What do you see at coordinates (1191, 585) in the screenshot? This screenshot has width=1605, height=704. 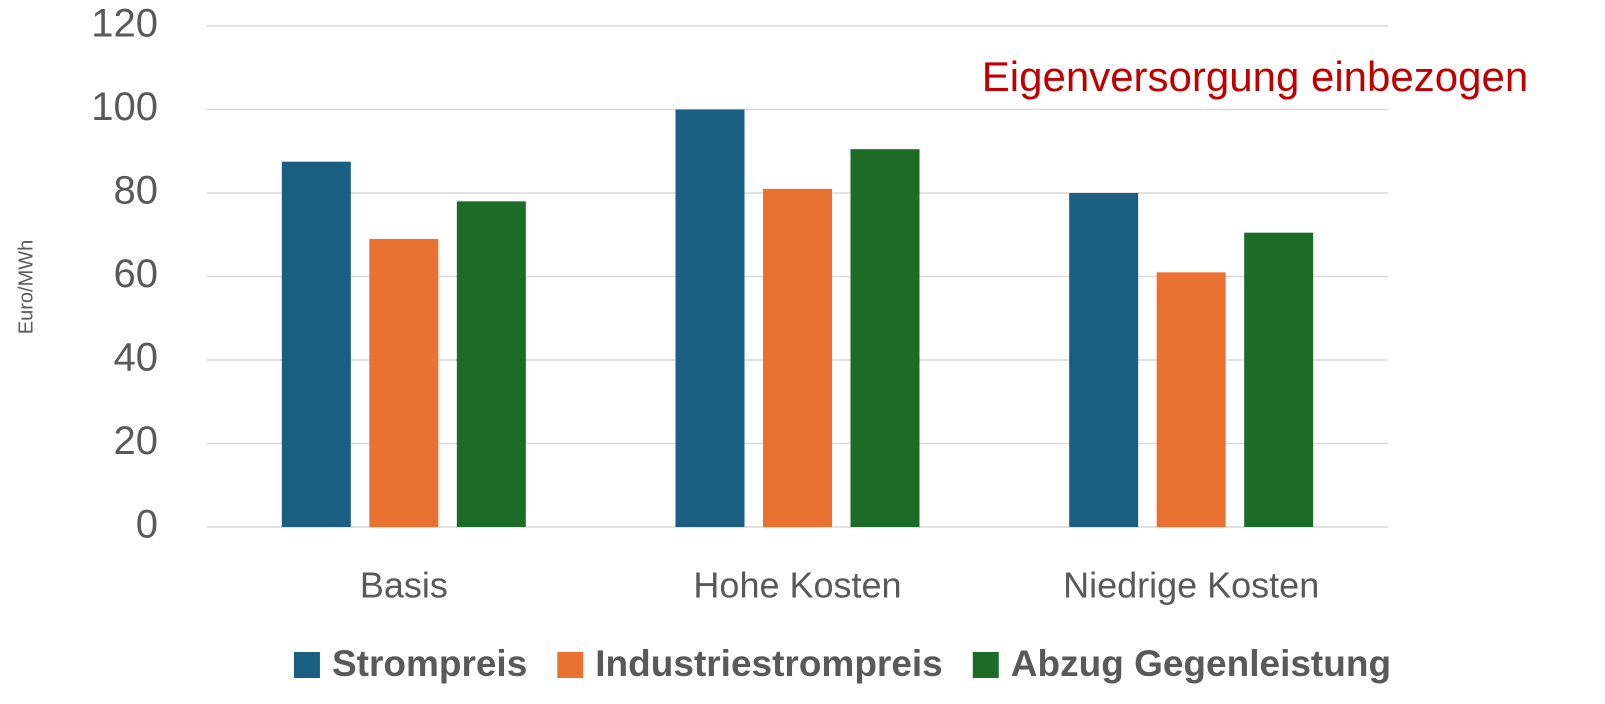 I see `x-tick-label: Niedrige Kosten` at bounding box center [1191, 585].